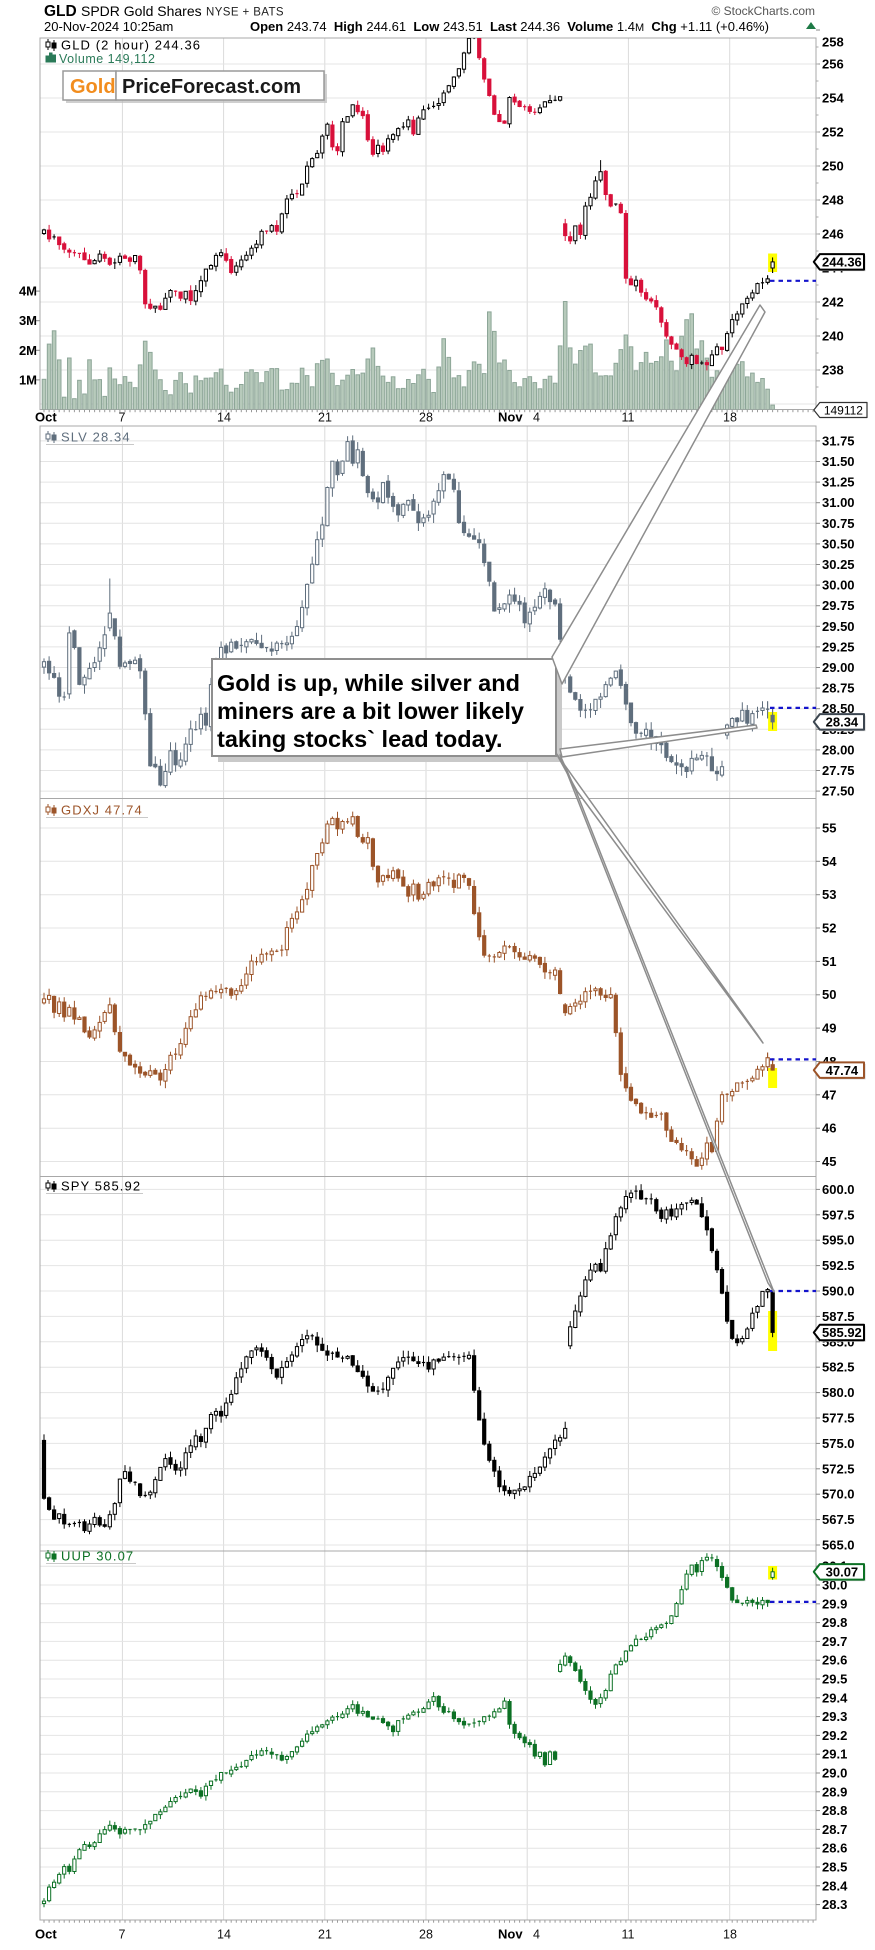 This screenshot has width=875, height=1950. I want to click on svg-text: 28.3, so click(834, 1904).